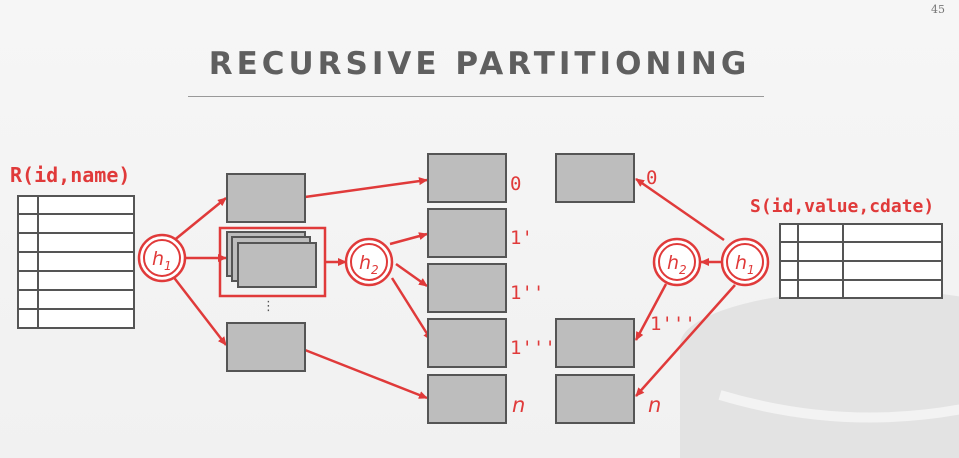 The image size is (959, 458). What do you see at coordinates (595, 343) in the screenshot?
I see `s-partition-1ppp` at bounding box center [595, 343].